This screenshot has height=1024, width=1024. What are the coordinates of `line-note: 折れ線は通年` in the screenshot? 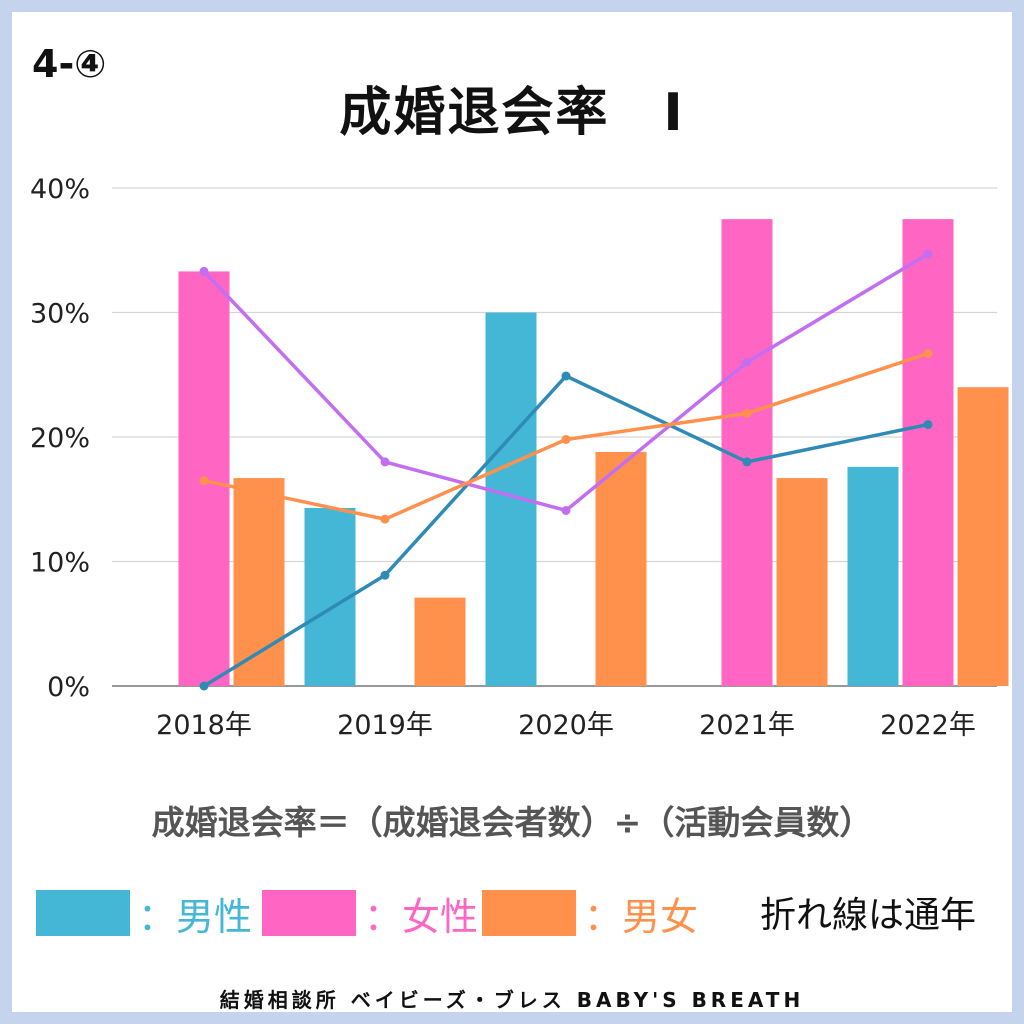 It's located at (868, 915).